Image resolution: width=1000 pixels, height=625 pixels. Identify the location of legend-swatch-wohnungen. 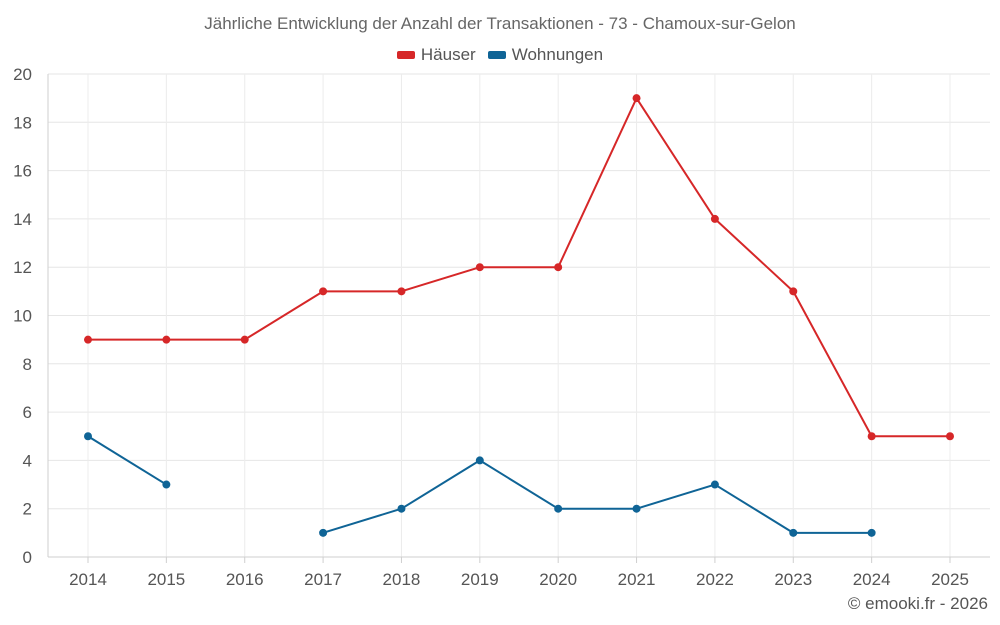
(496, 55).